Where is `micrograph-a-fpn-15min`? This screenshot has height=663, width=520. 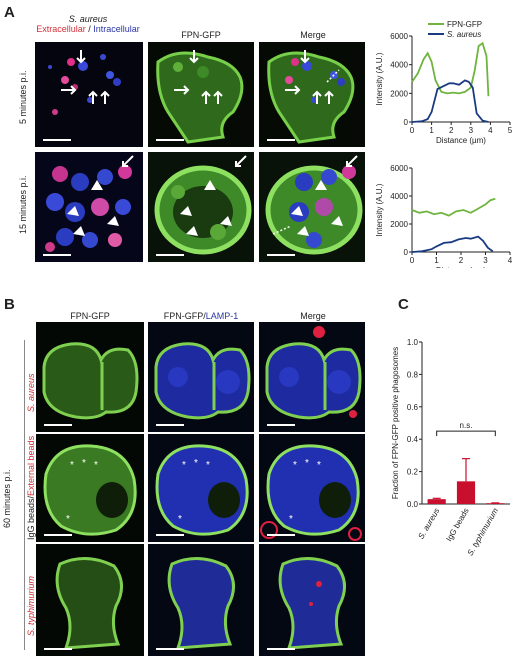 micrograph-a-fpn-15min is located at coordinates (201, 207).